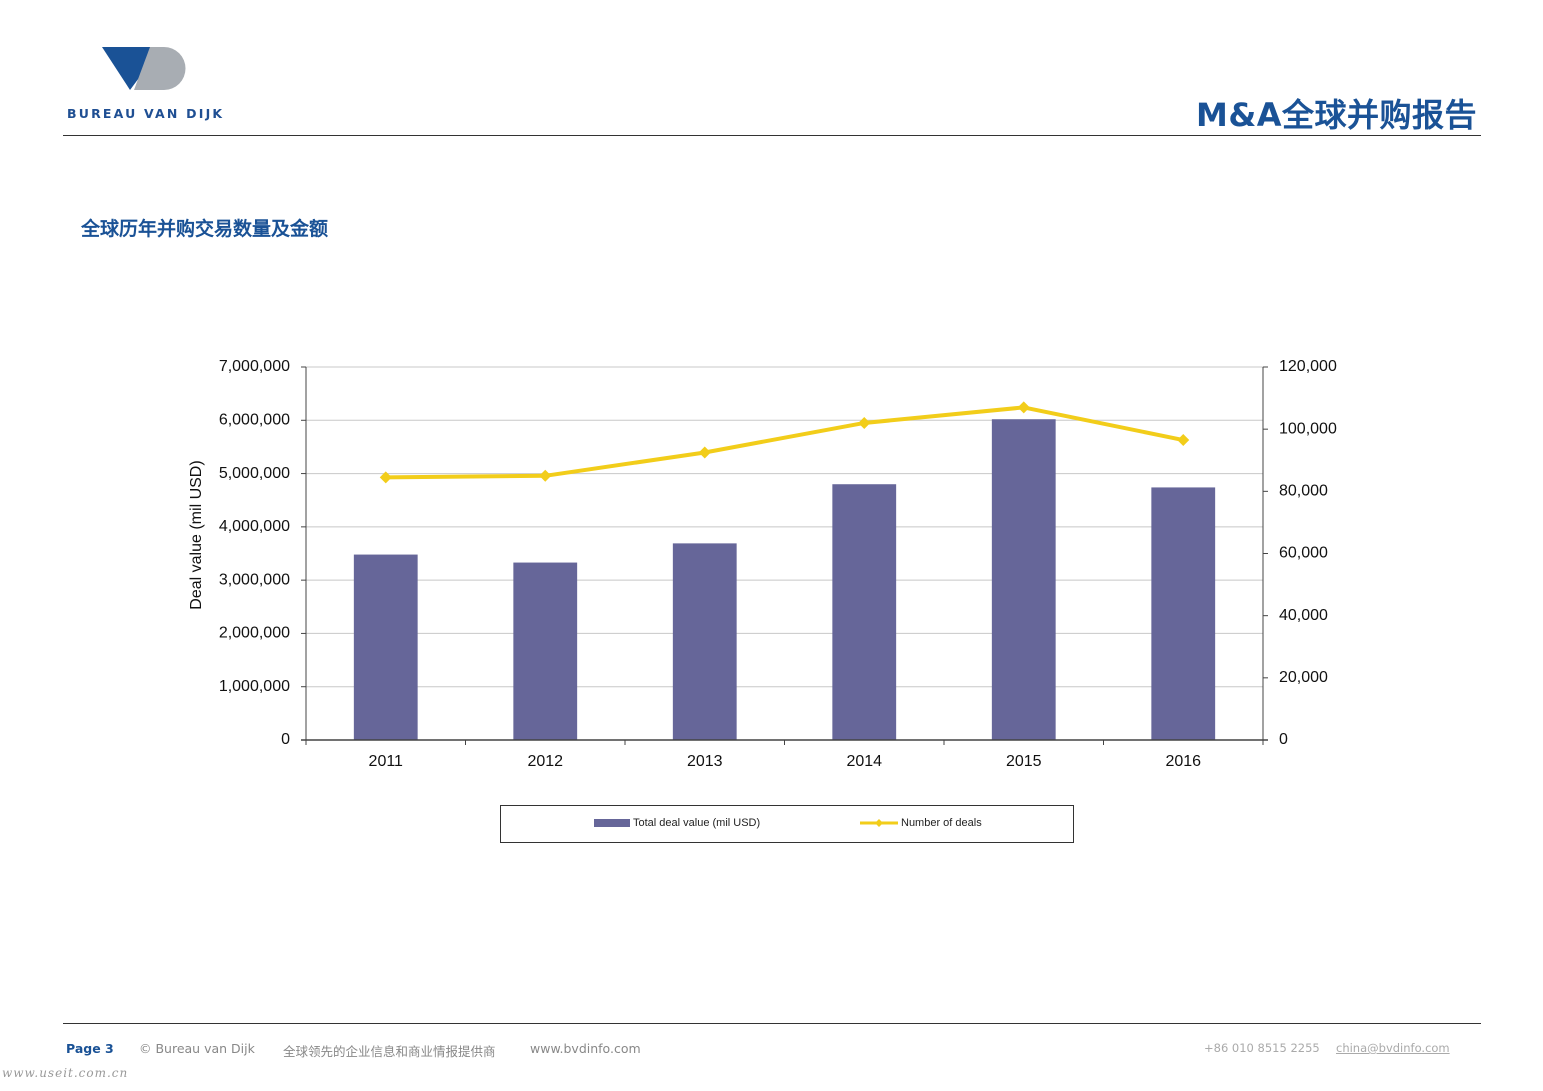 This screenshot has width=1543, height=1091. I want to click on legend-item-bar: Total deal value (mil USD), so click(677, 823).